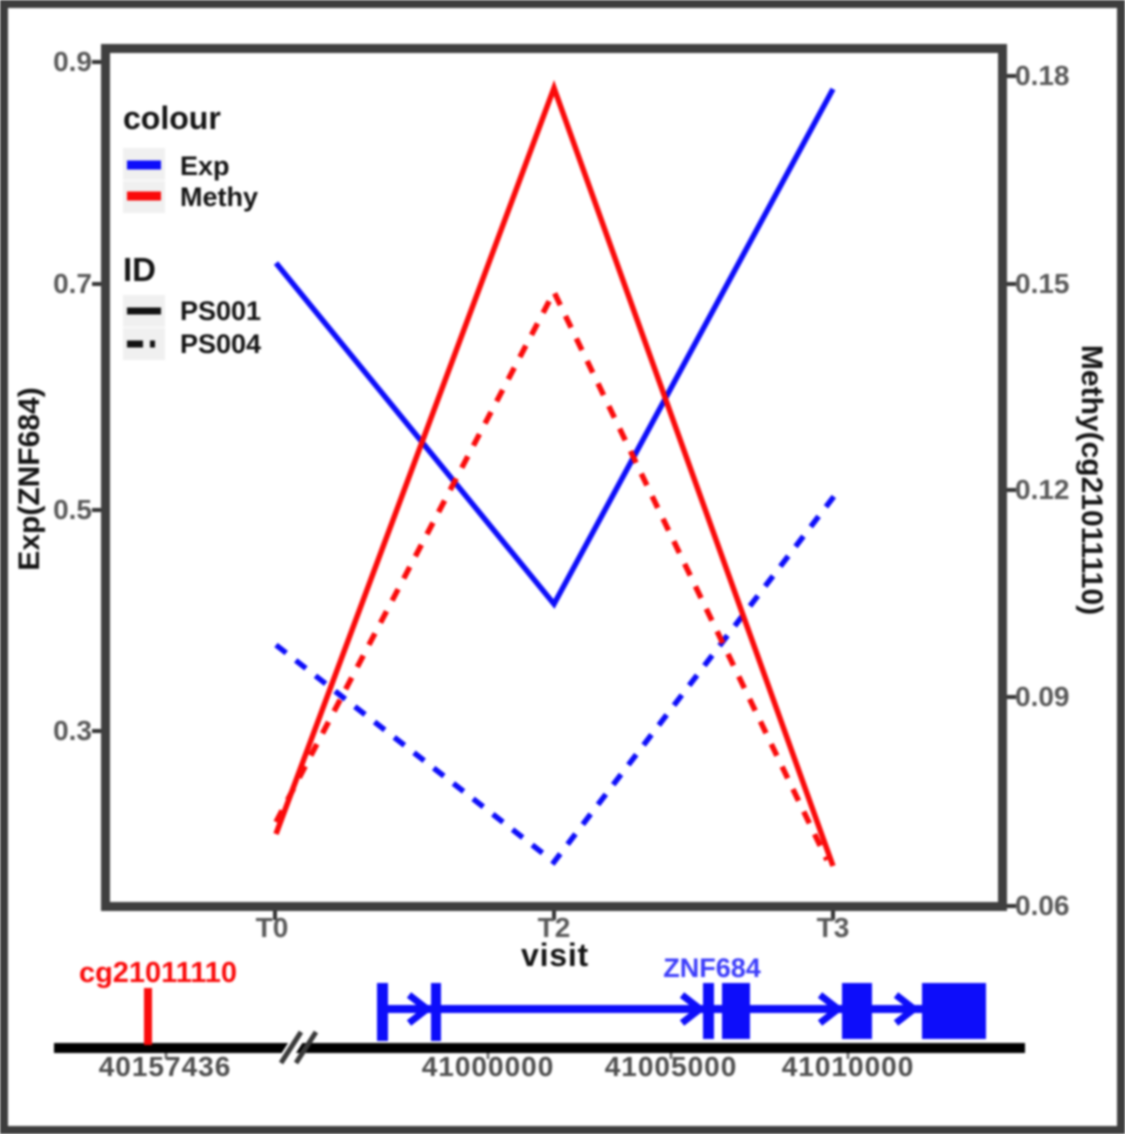 The width and height of the screenshot is (1125, 1134). I want to click on svg-text: PS001, so click(220, 311).